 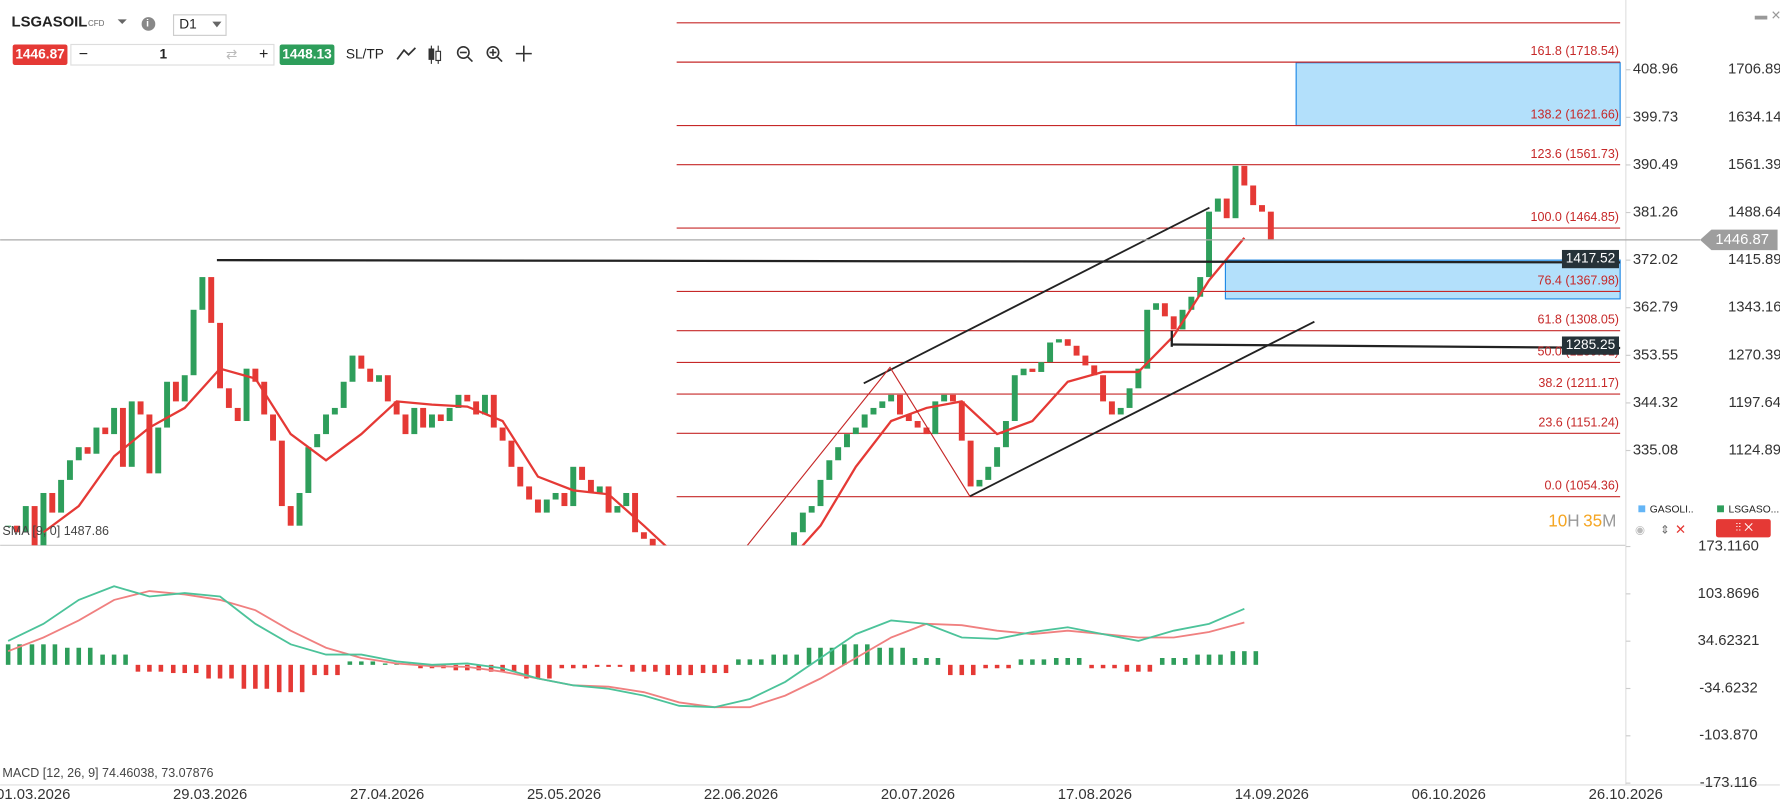 I want to click on info-icon, so click(x=148, y=24).